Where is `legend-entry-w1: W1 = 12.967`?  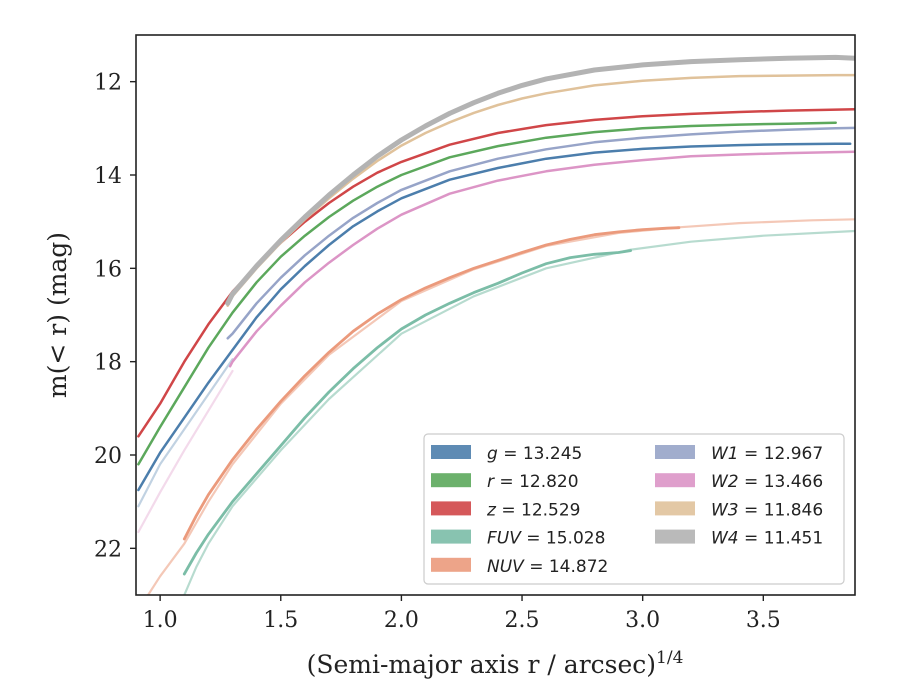 legend-entry-w1: W1 = 12.967 is located at coordinates (739, 454).